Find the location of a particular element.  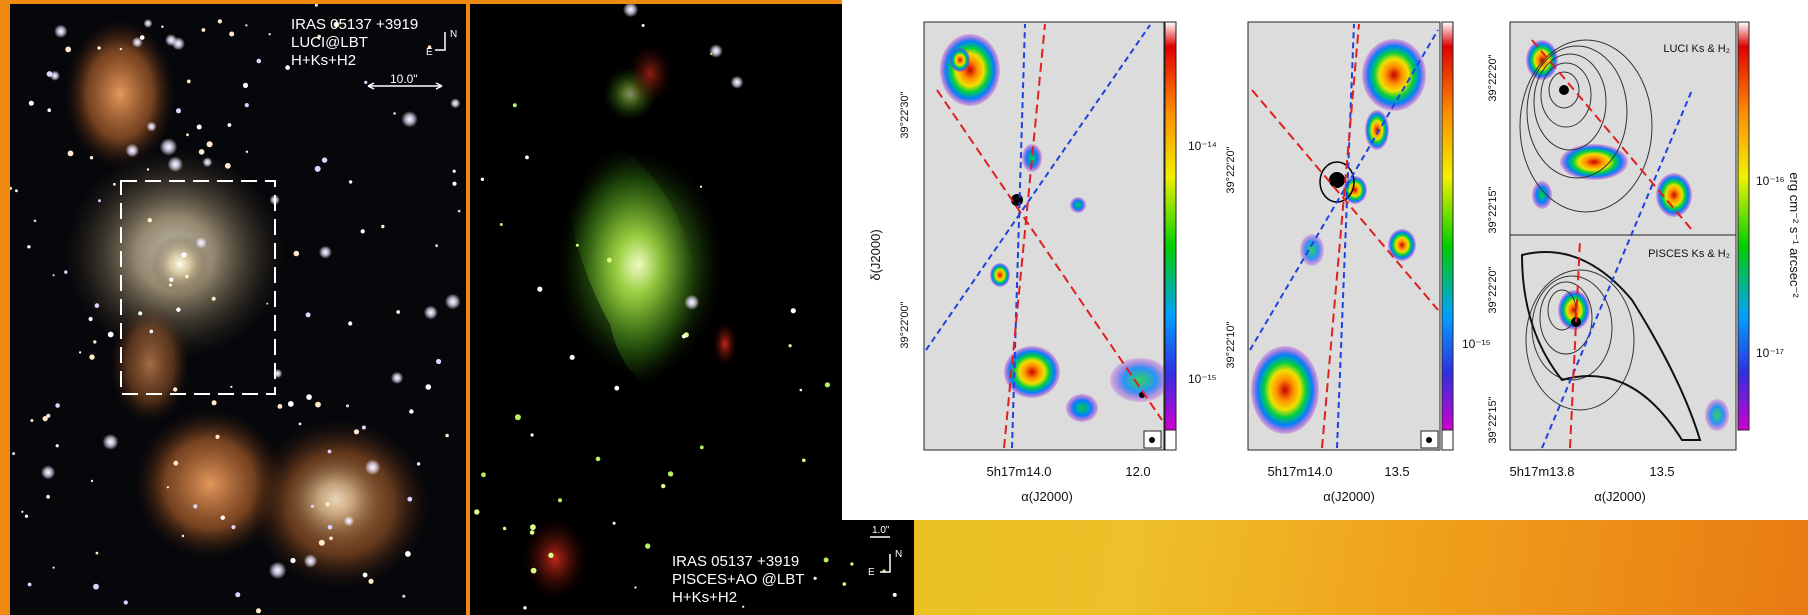

plot3-cbar-unit: erg cm⁻² s⁻¹ arcsec⁻² is located at coordinates (1794, 235).